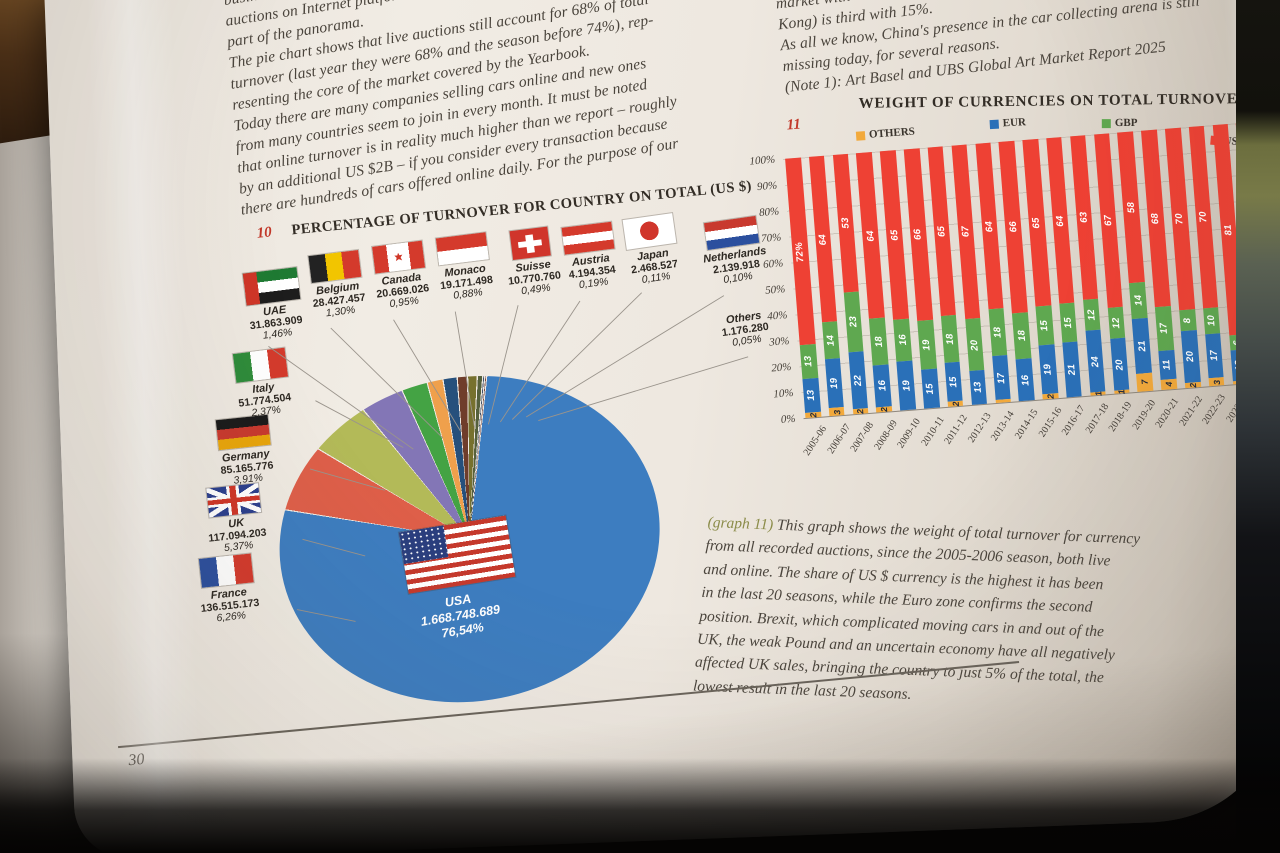  Describe the element at coordinates (775, 290) in the screenshot. I see `y-tick-label: 50%` at that location.